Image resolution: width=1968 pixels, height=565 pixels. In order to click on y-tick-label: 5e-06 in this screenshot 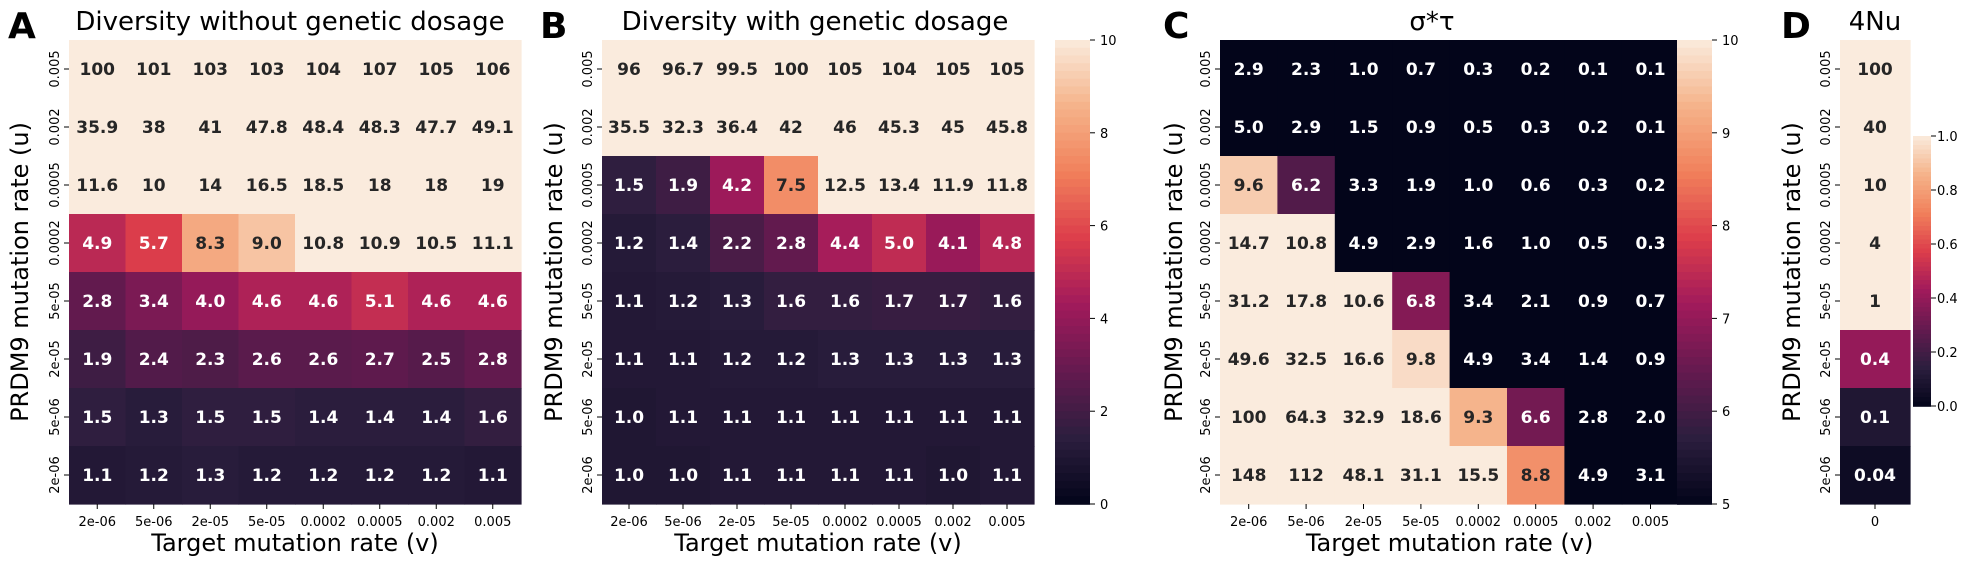, I will do `click(1206, 417)`.